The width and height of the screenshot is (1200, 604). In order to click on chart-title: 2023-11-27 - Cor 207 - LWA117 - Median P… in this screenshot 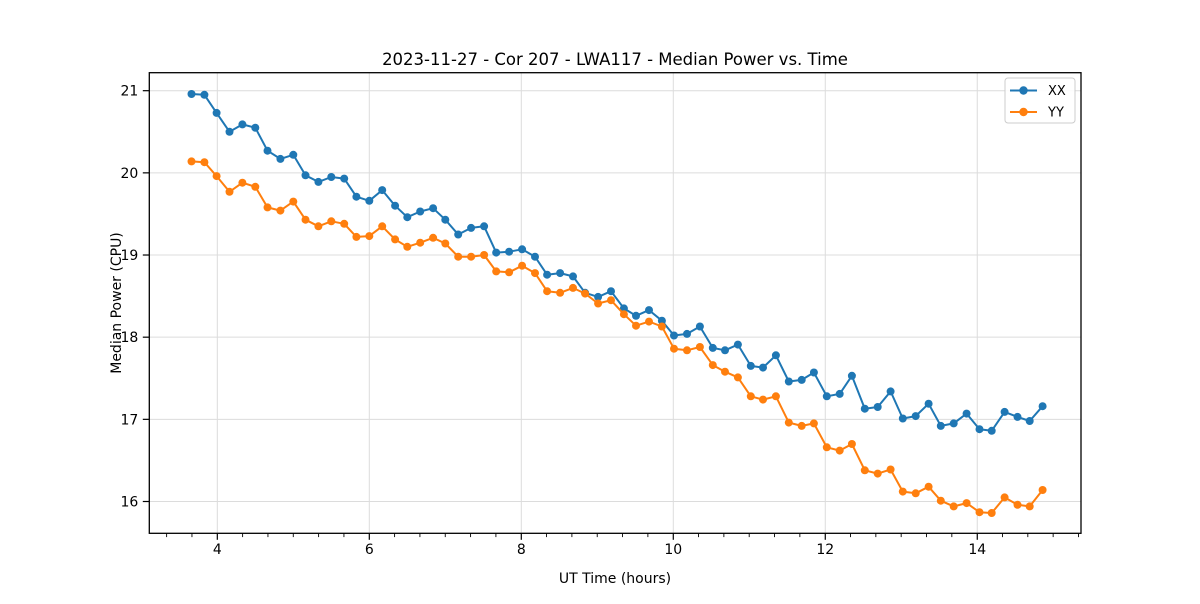, I will do `click(615, 59)`.